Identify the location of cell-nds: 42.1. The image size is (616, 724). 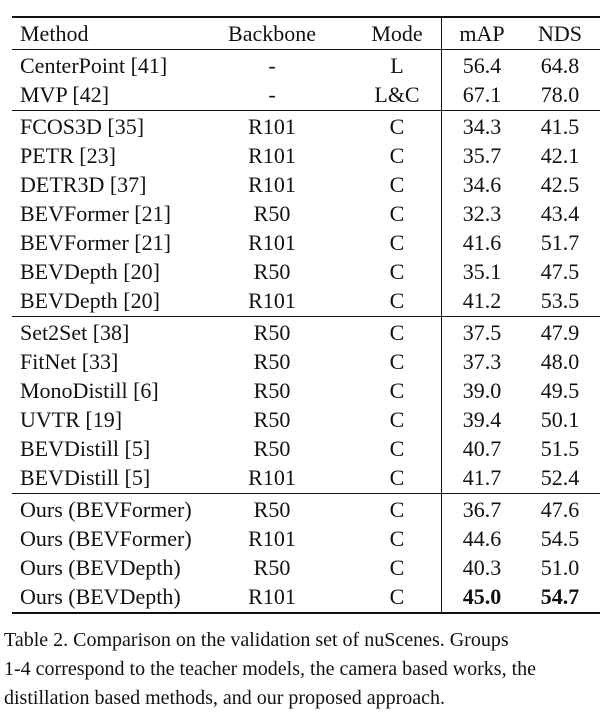
(560, 155).